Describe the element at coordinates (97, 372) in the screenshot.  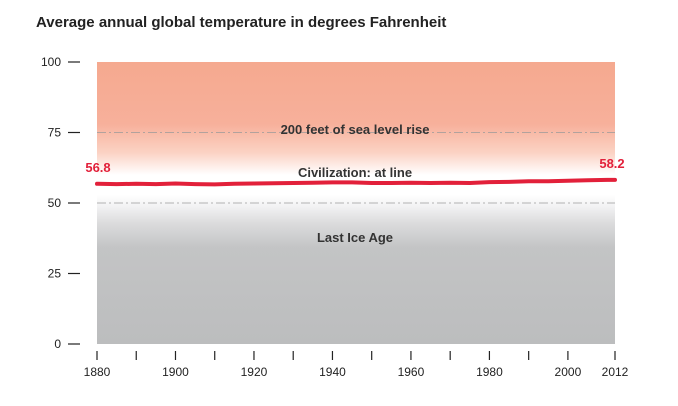
I see `x-tick-label: 1880` at that location.